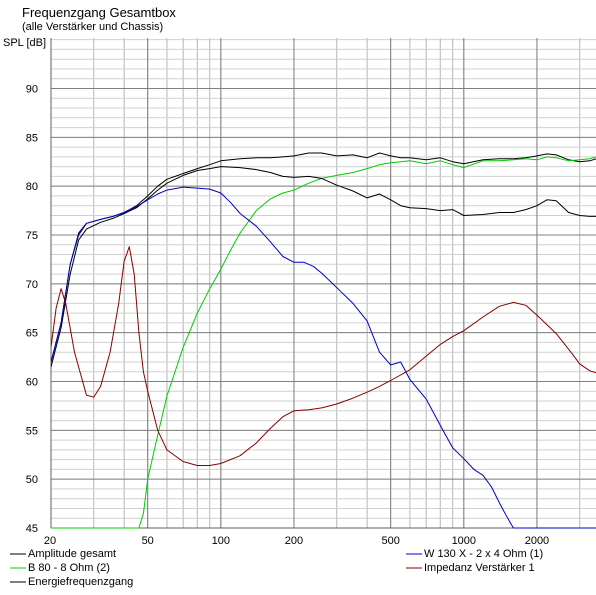 The height and width of the screenshot is (595, 596). What do you see at coordinates (221, 541) in the screenshot?
I see `x-tick-label: 100` at bounding box center [221, 541].